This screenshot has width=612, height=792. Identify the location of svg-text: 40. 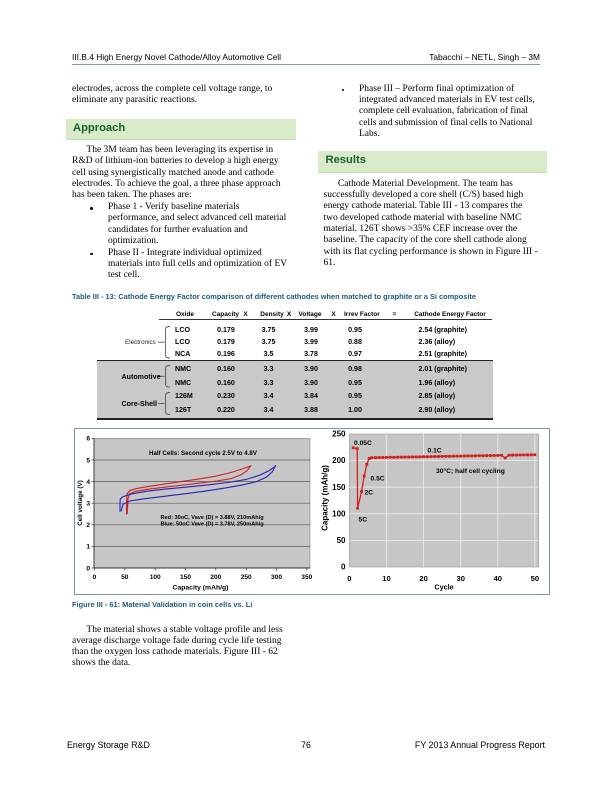
(498, 578).